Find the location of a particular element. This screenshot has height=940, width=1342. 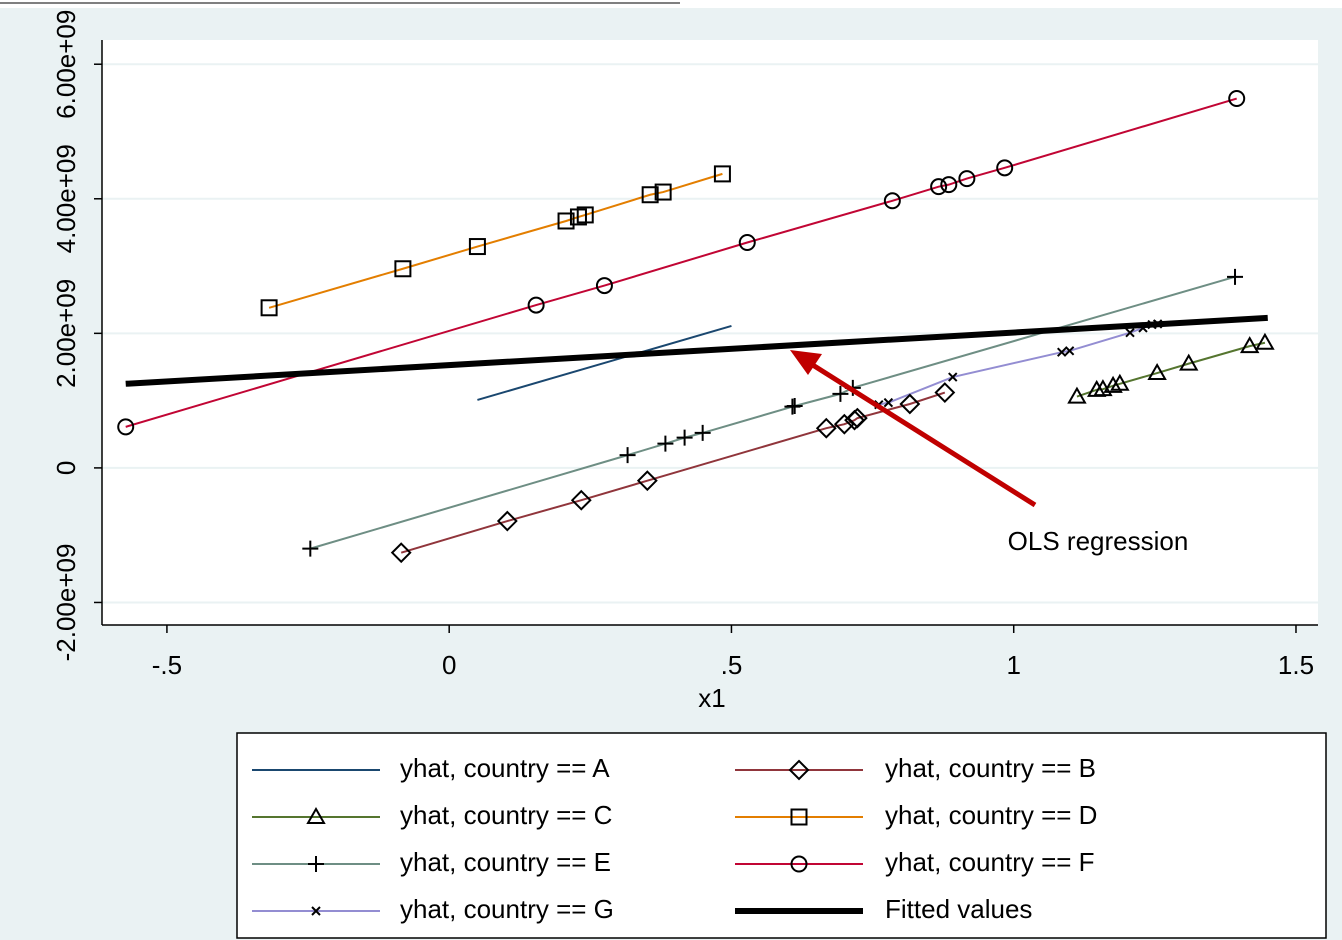

x-tick-label: -.5 is located at coordinates (167, 665).